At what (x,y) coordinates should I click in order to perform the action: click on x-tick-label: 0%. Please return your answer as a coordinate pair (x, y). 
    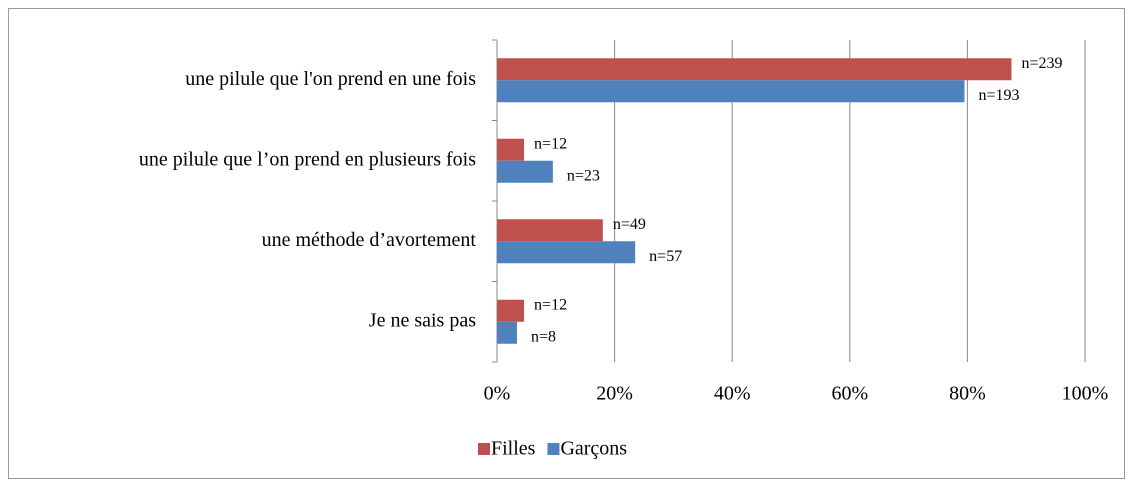
    Looking at the image, I should click on (497, 394).